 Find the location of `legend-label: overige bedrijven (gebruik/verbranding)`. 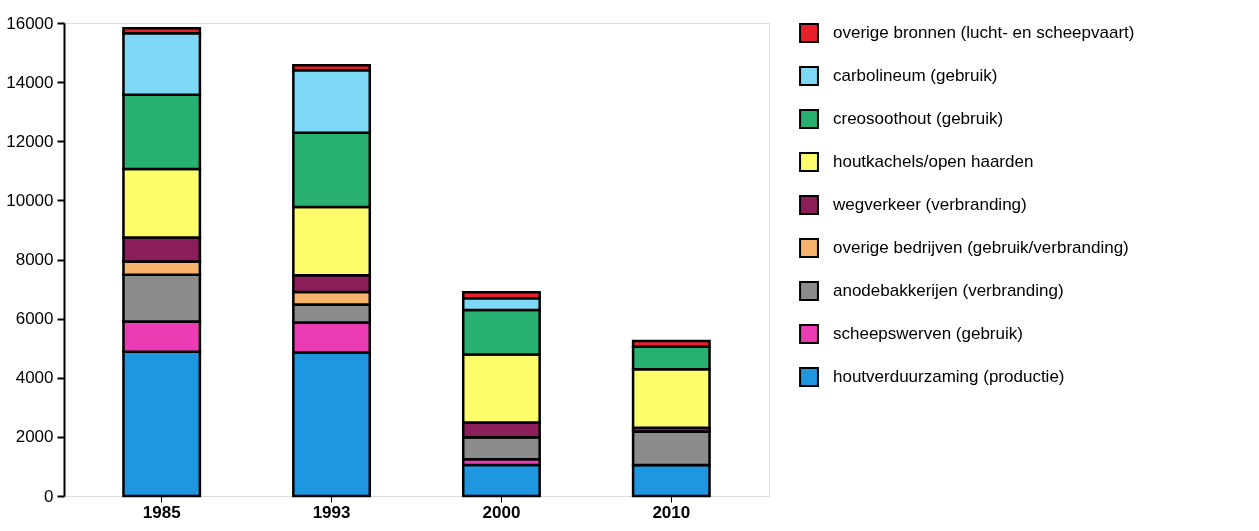

legend-label: overige bedrijven (gebruik/verbranding) is located at coordinates (981, 247).